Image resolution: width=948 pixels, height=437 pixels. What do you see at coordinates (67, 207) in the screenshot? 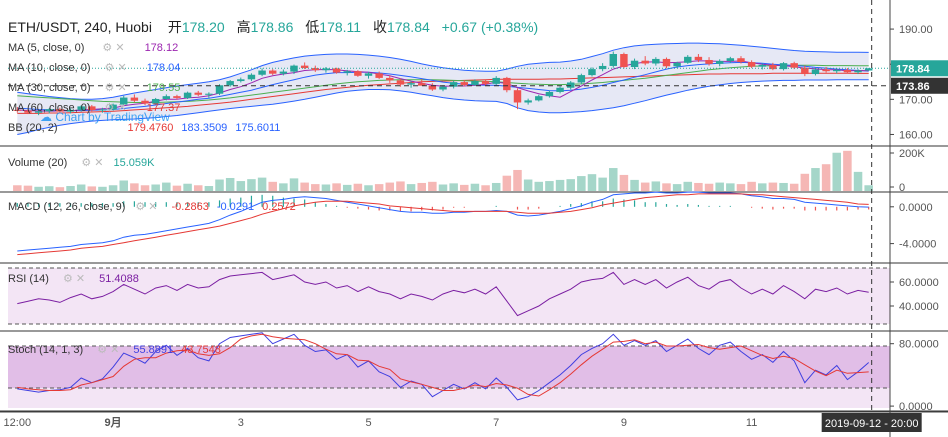
I see `macd-label: MACD (12, 26, close, 9)` at bounding box center [67, 207].